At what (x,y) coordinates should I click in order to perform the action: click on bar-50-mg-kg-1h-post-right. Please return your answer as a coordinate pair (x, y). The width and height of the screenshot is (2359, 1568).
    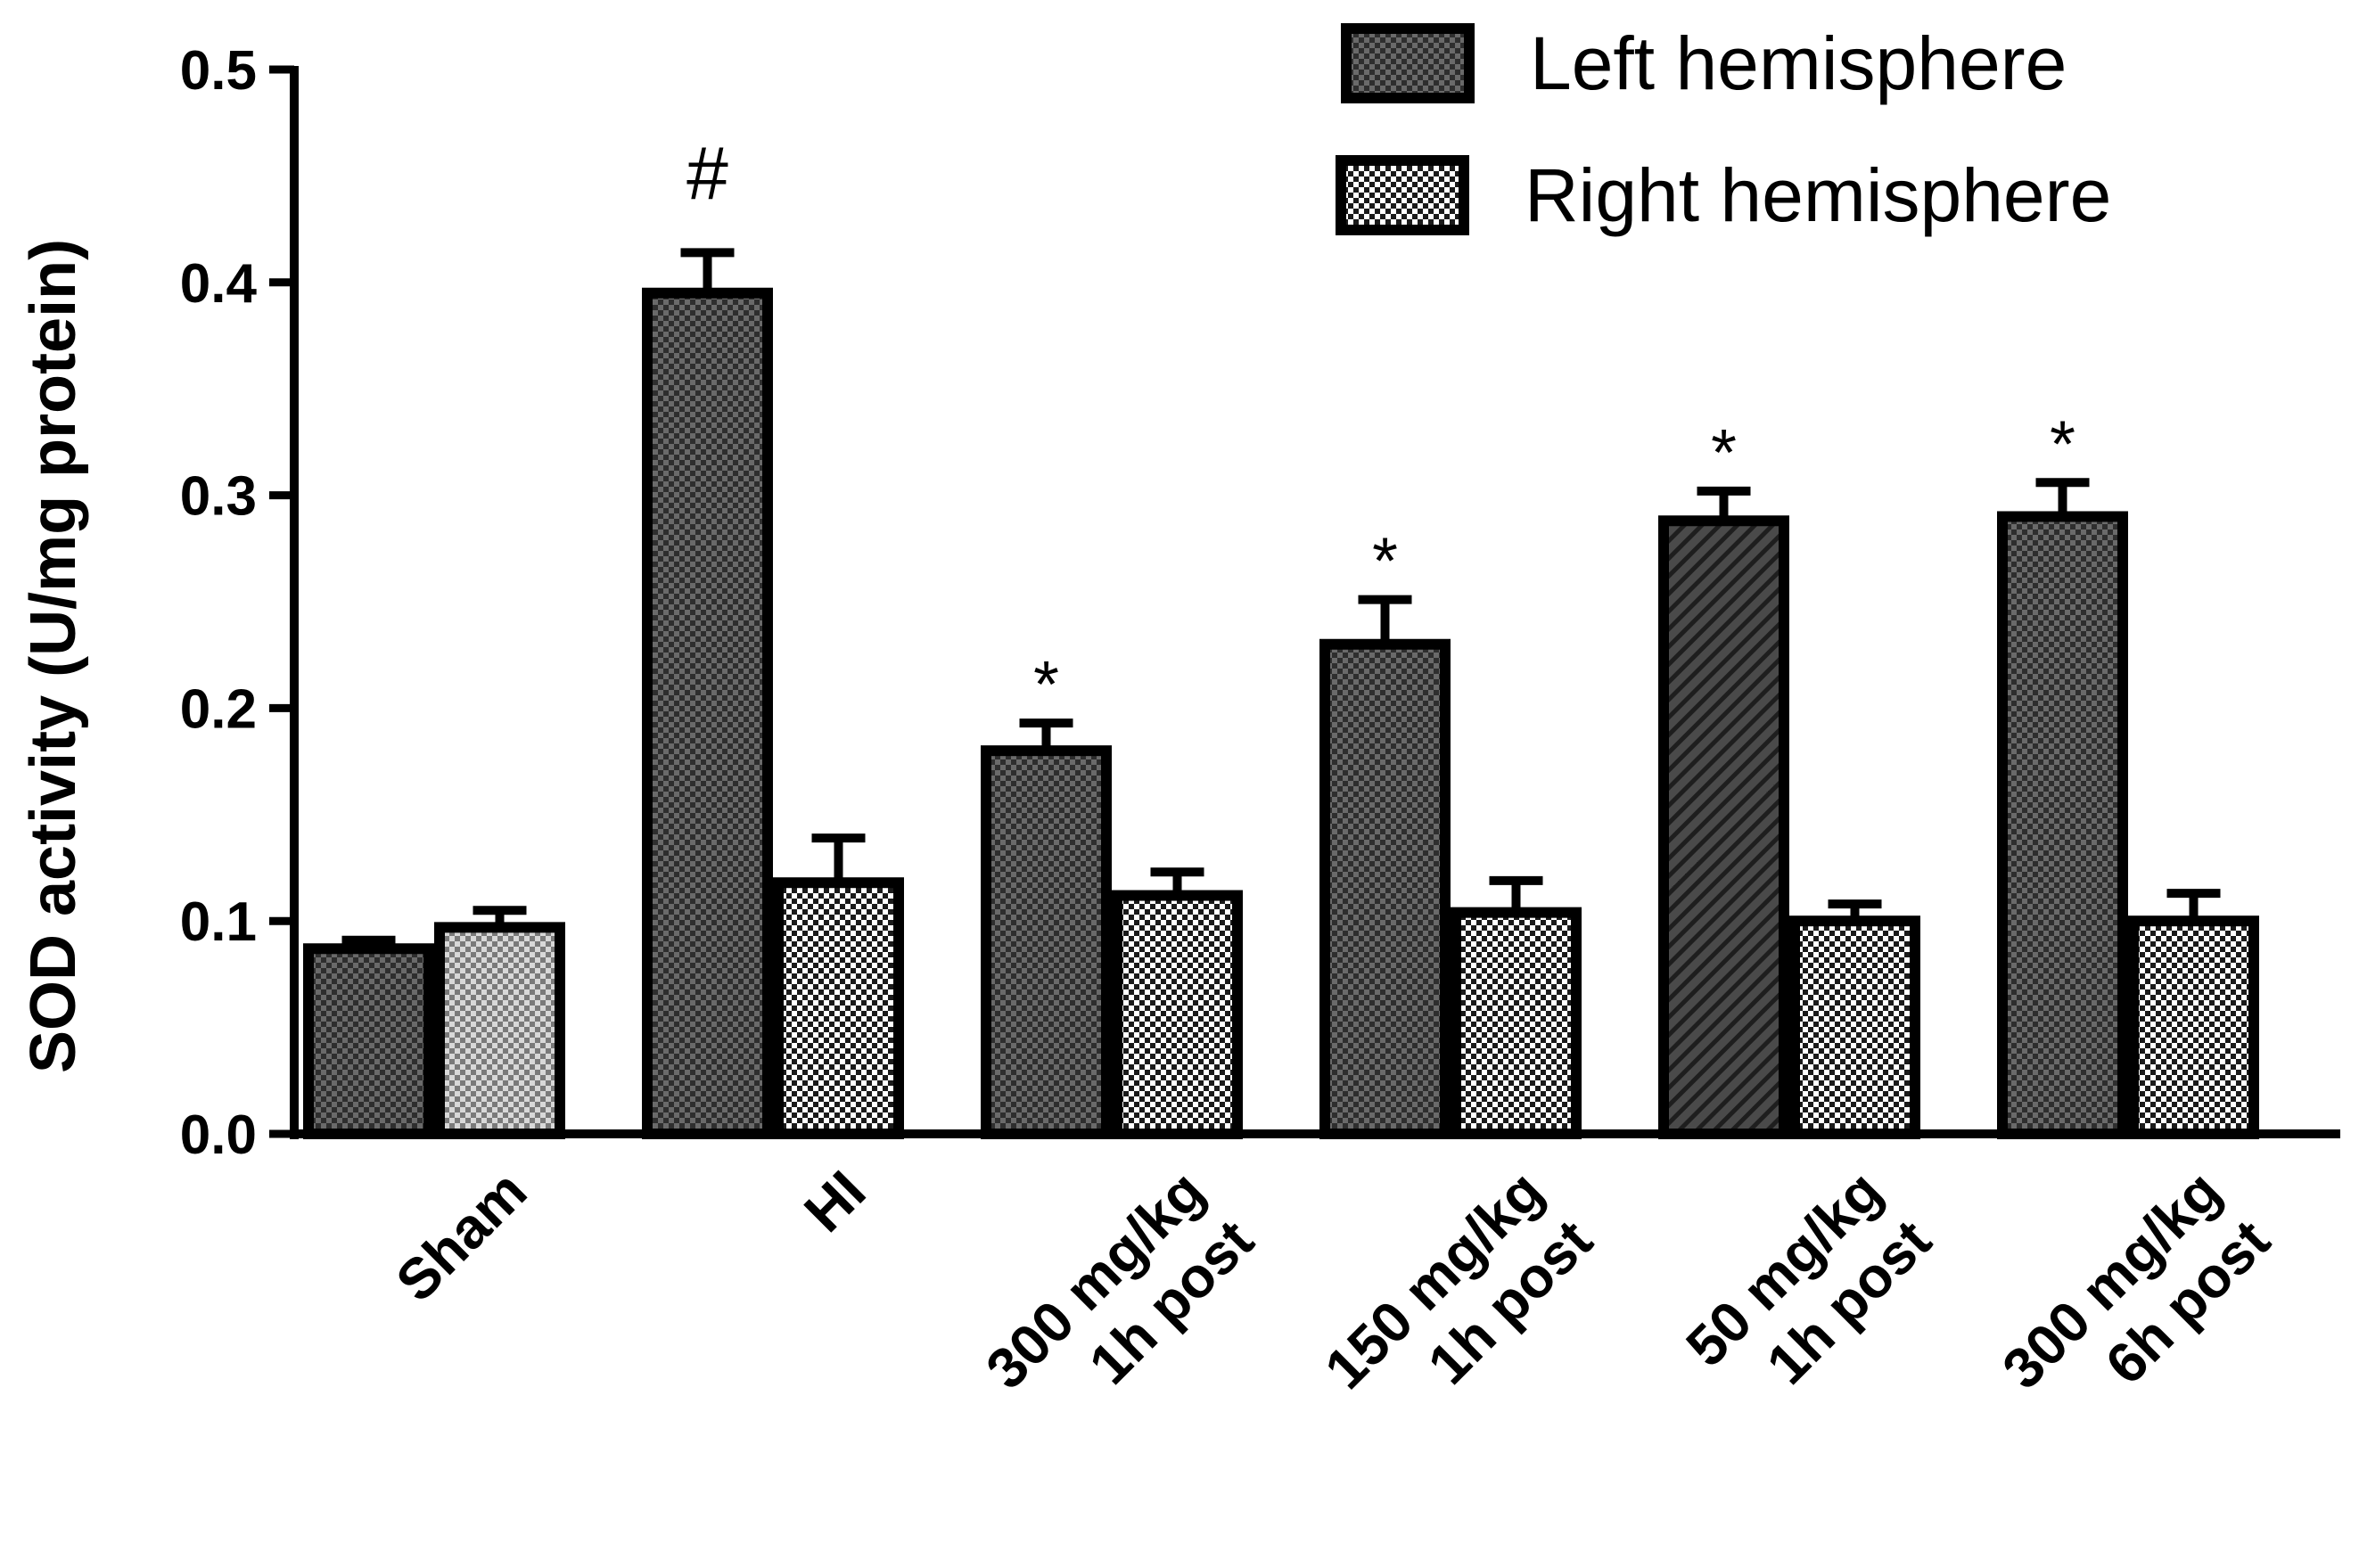
    Looking at the image, I should click on (1855, 1027).